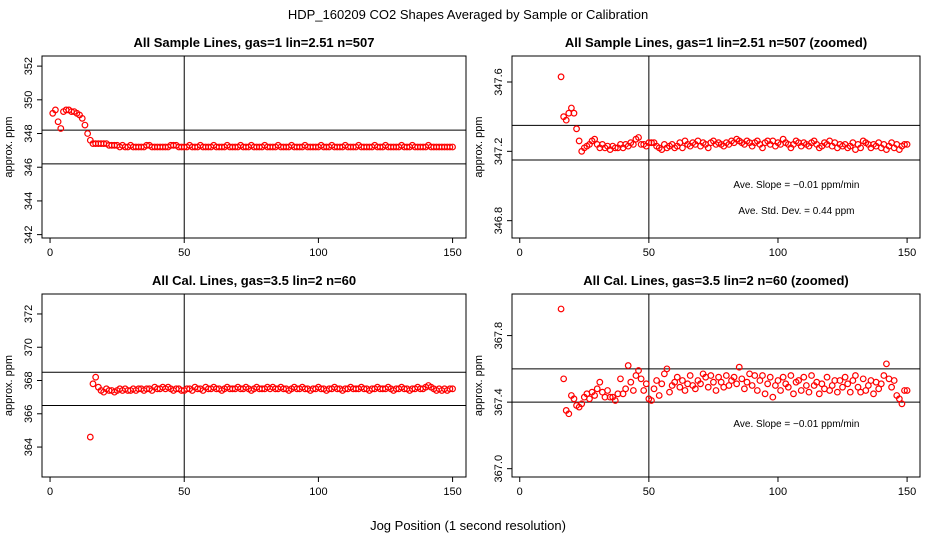  I want to click on x-tick-label: 0, so click(50, 253).